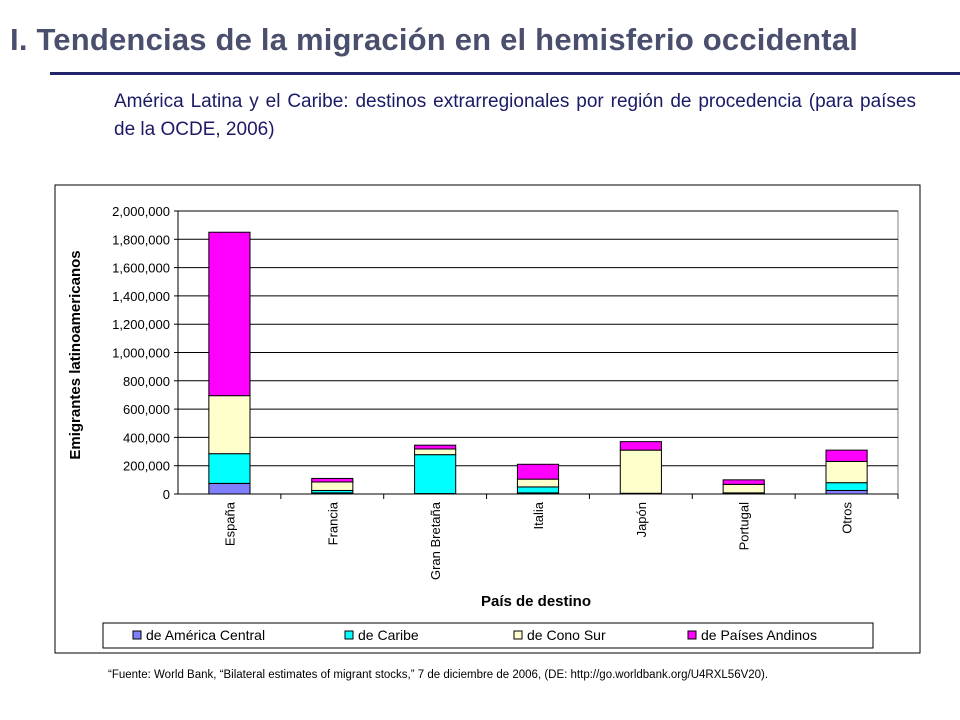 This screenshot has width=960, height=720. What do you see at coordinates (166, 494) in the screenshot?
I see `y-tick-label: 0` at bounding box center [166, 494].